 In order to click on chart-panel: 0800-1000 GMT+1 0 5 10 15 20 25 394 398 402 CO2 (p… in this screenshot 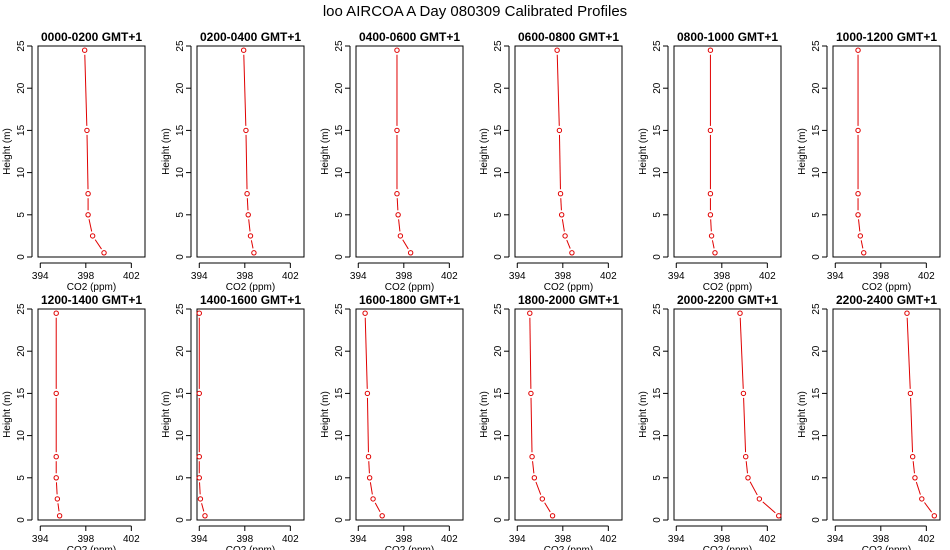, I will do `click(710, 161)`.